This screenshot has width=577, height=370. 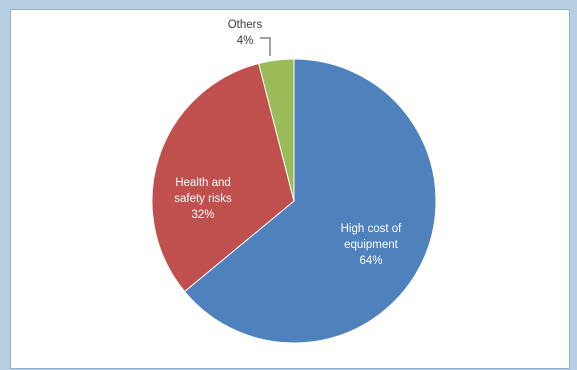 What do you see at coordinates (265, 46) in the screenshot?
I see `leader-line-others` at bounding box center [265, 46].